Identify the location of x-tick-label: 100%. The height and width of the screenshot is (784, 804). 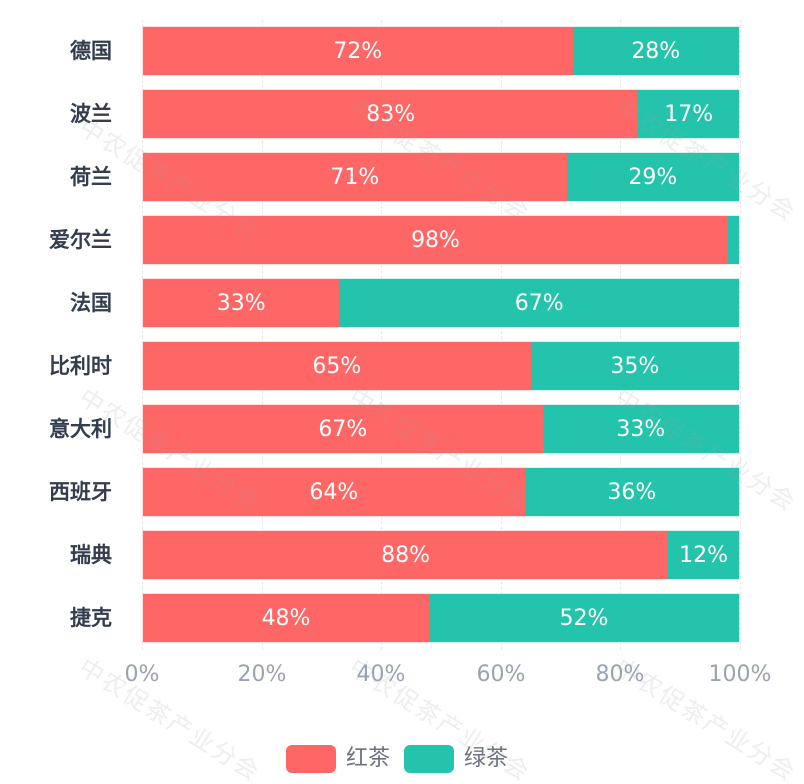
(740, 674).